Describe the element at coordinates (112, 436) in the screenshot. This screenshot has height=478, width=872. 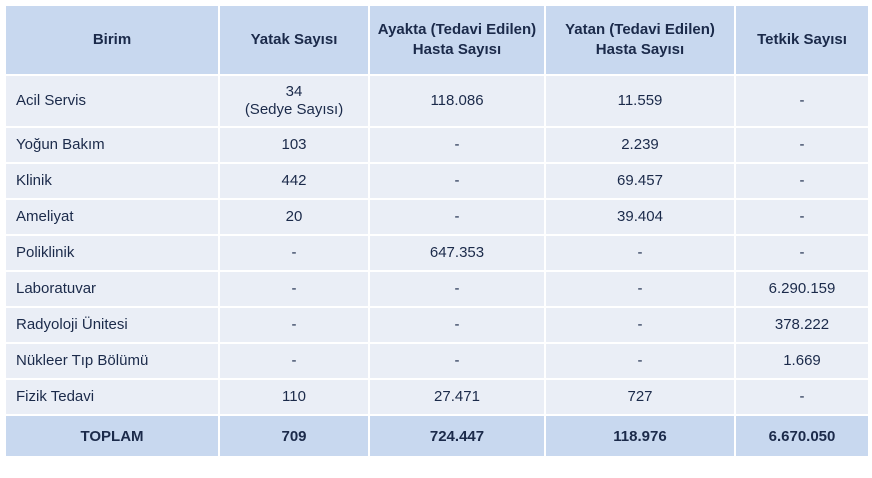
I see `total-label: TOPLAM` at that location.